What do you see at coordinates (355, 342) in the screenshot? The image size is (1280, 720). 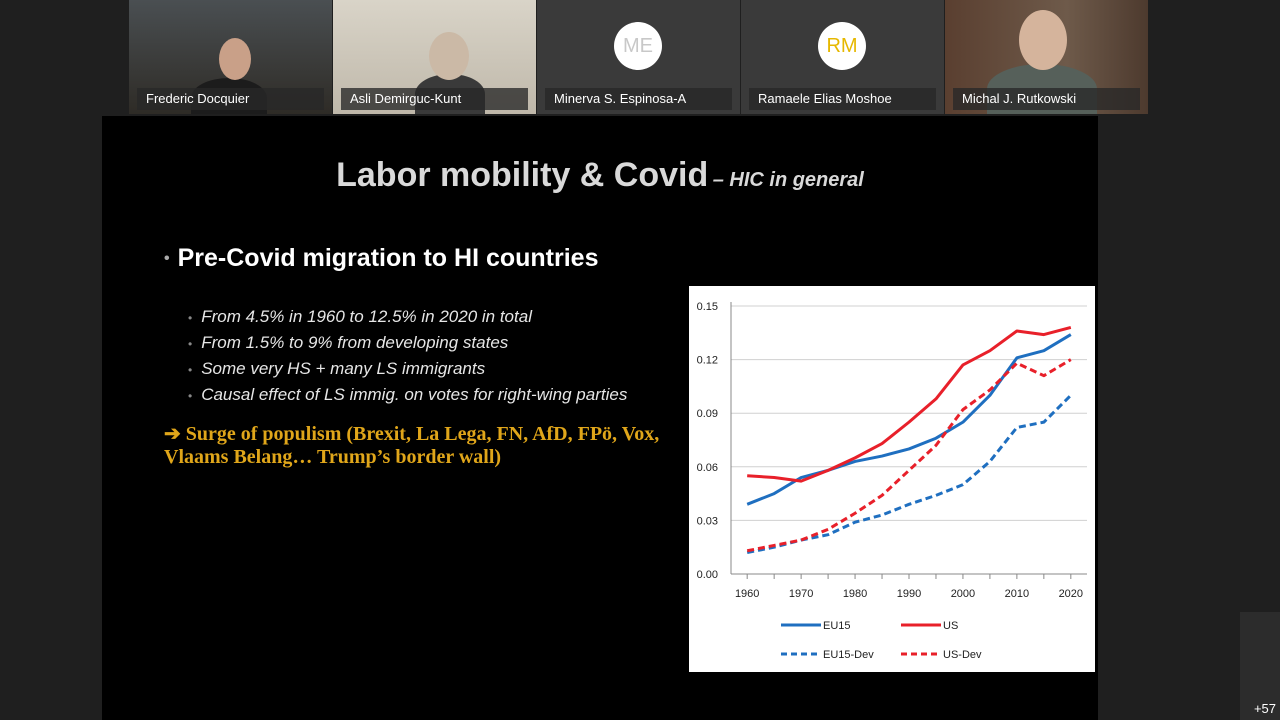 I see `sub-bullet-text: From 1.5% to 9% from developing states` at bounding box center [355, 342].